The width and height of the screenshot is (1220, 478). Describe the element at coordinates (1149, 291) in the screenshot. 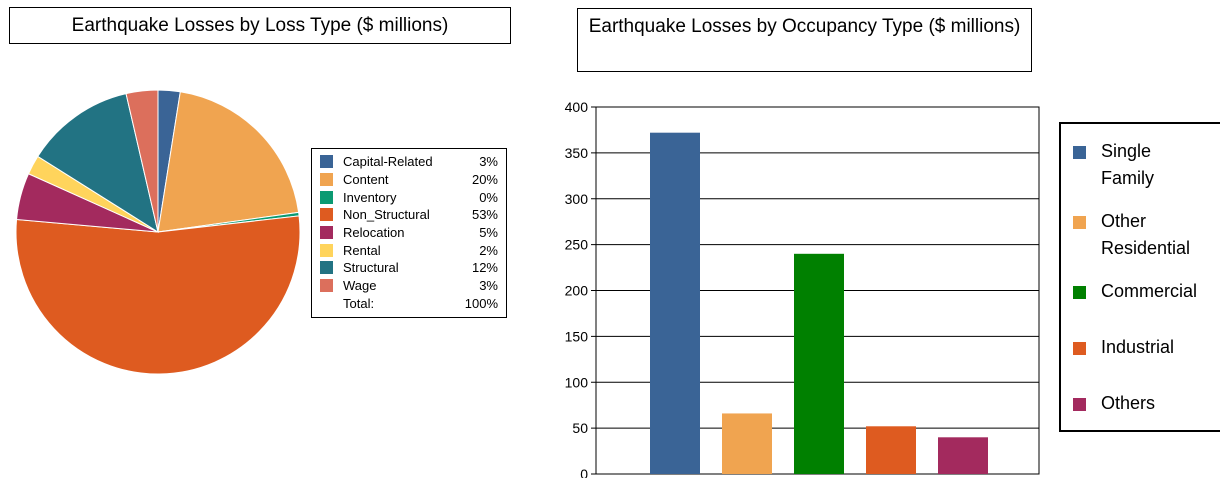

I see `legend-label: Commercial` at that location.